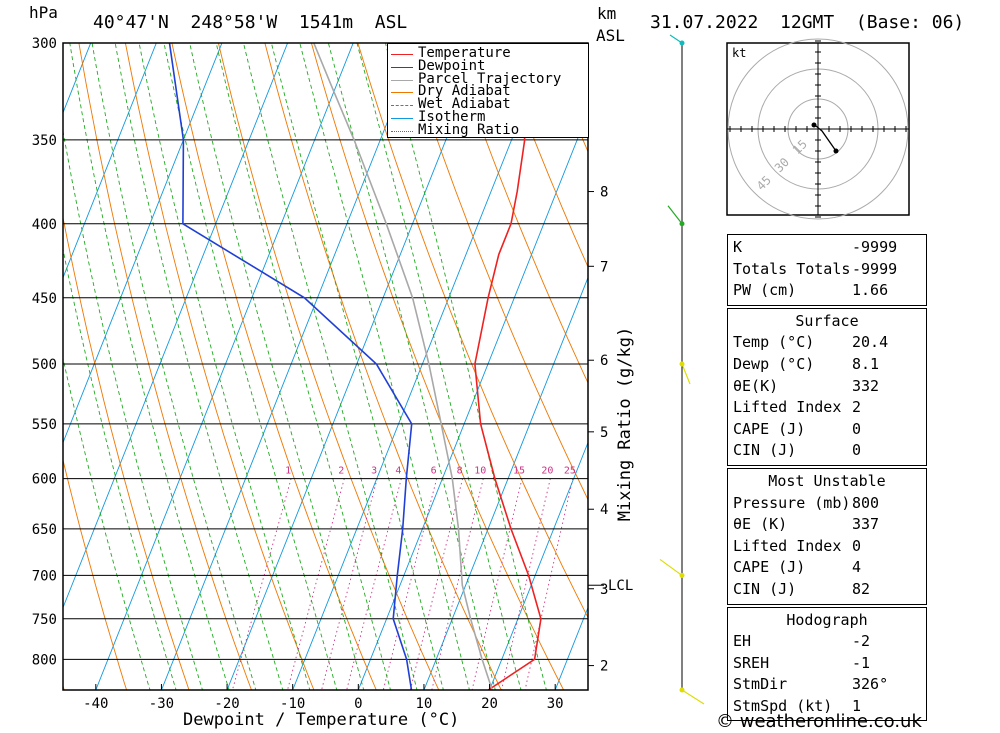 Image resolution: width=1000 pixels, height=733 pixels. Describe the element at coordinates (570, 471) in the screenshot. I see `mixing-ratio-label: 25` at that location.